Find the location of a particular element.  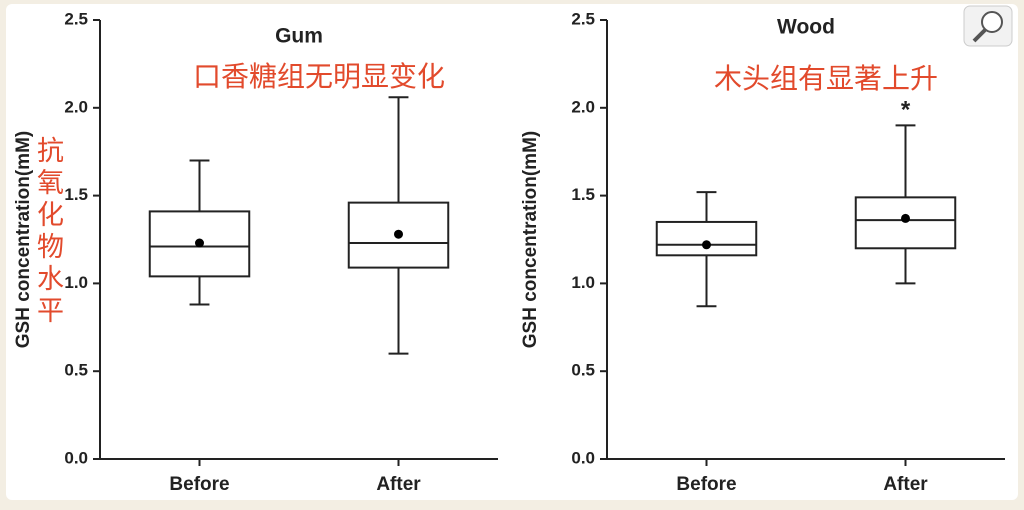

box is located at coordinates (706, 238).